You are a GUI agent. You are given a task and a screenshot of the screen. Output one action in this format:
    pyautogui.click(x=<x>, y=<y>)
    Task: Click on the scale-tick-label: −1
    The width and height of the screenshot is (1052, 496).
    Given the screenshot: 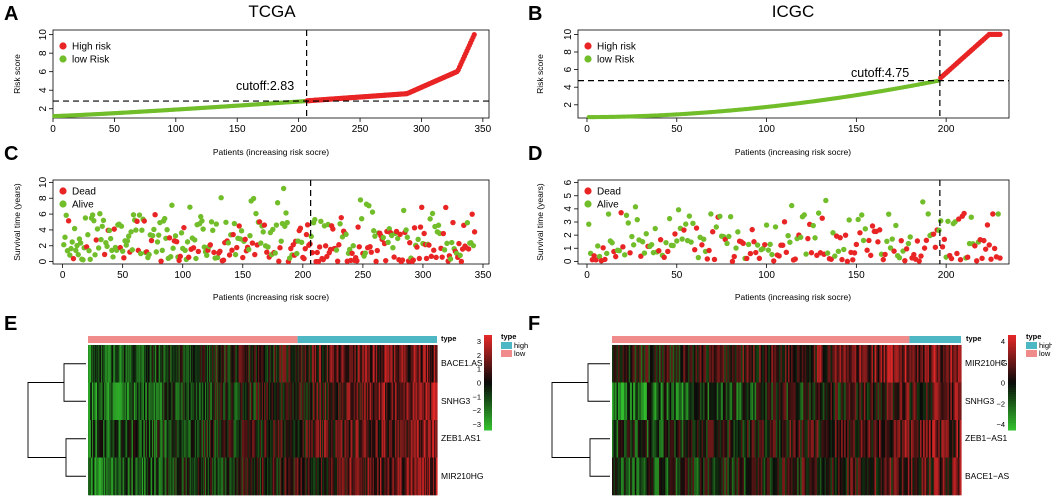 What is the action you would take?
    pyautogui.click(x=476, y=396)
    